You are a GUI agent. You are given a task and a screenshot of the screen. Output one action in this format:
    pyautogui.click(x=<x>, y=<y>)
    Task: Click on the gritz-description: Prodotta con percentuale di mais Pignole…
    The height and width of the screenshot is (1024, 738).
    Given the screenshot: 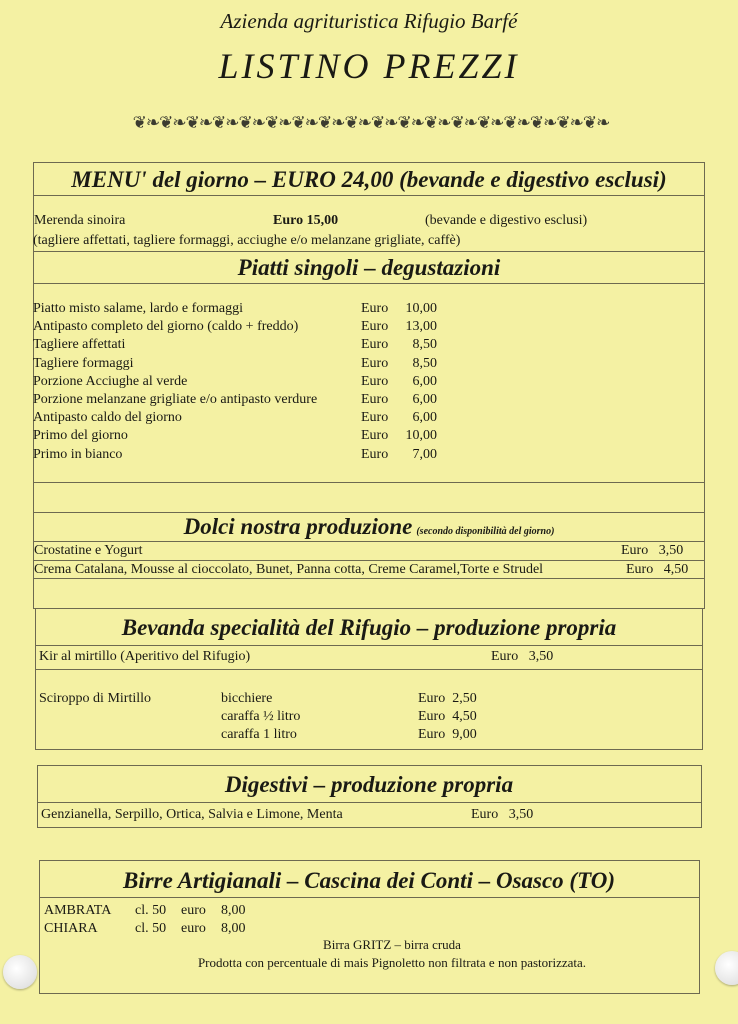 What is the action you would take?
    pyautogui.click(x=392, y=962)
    